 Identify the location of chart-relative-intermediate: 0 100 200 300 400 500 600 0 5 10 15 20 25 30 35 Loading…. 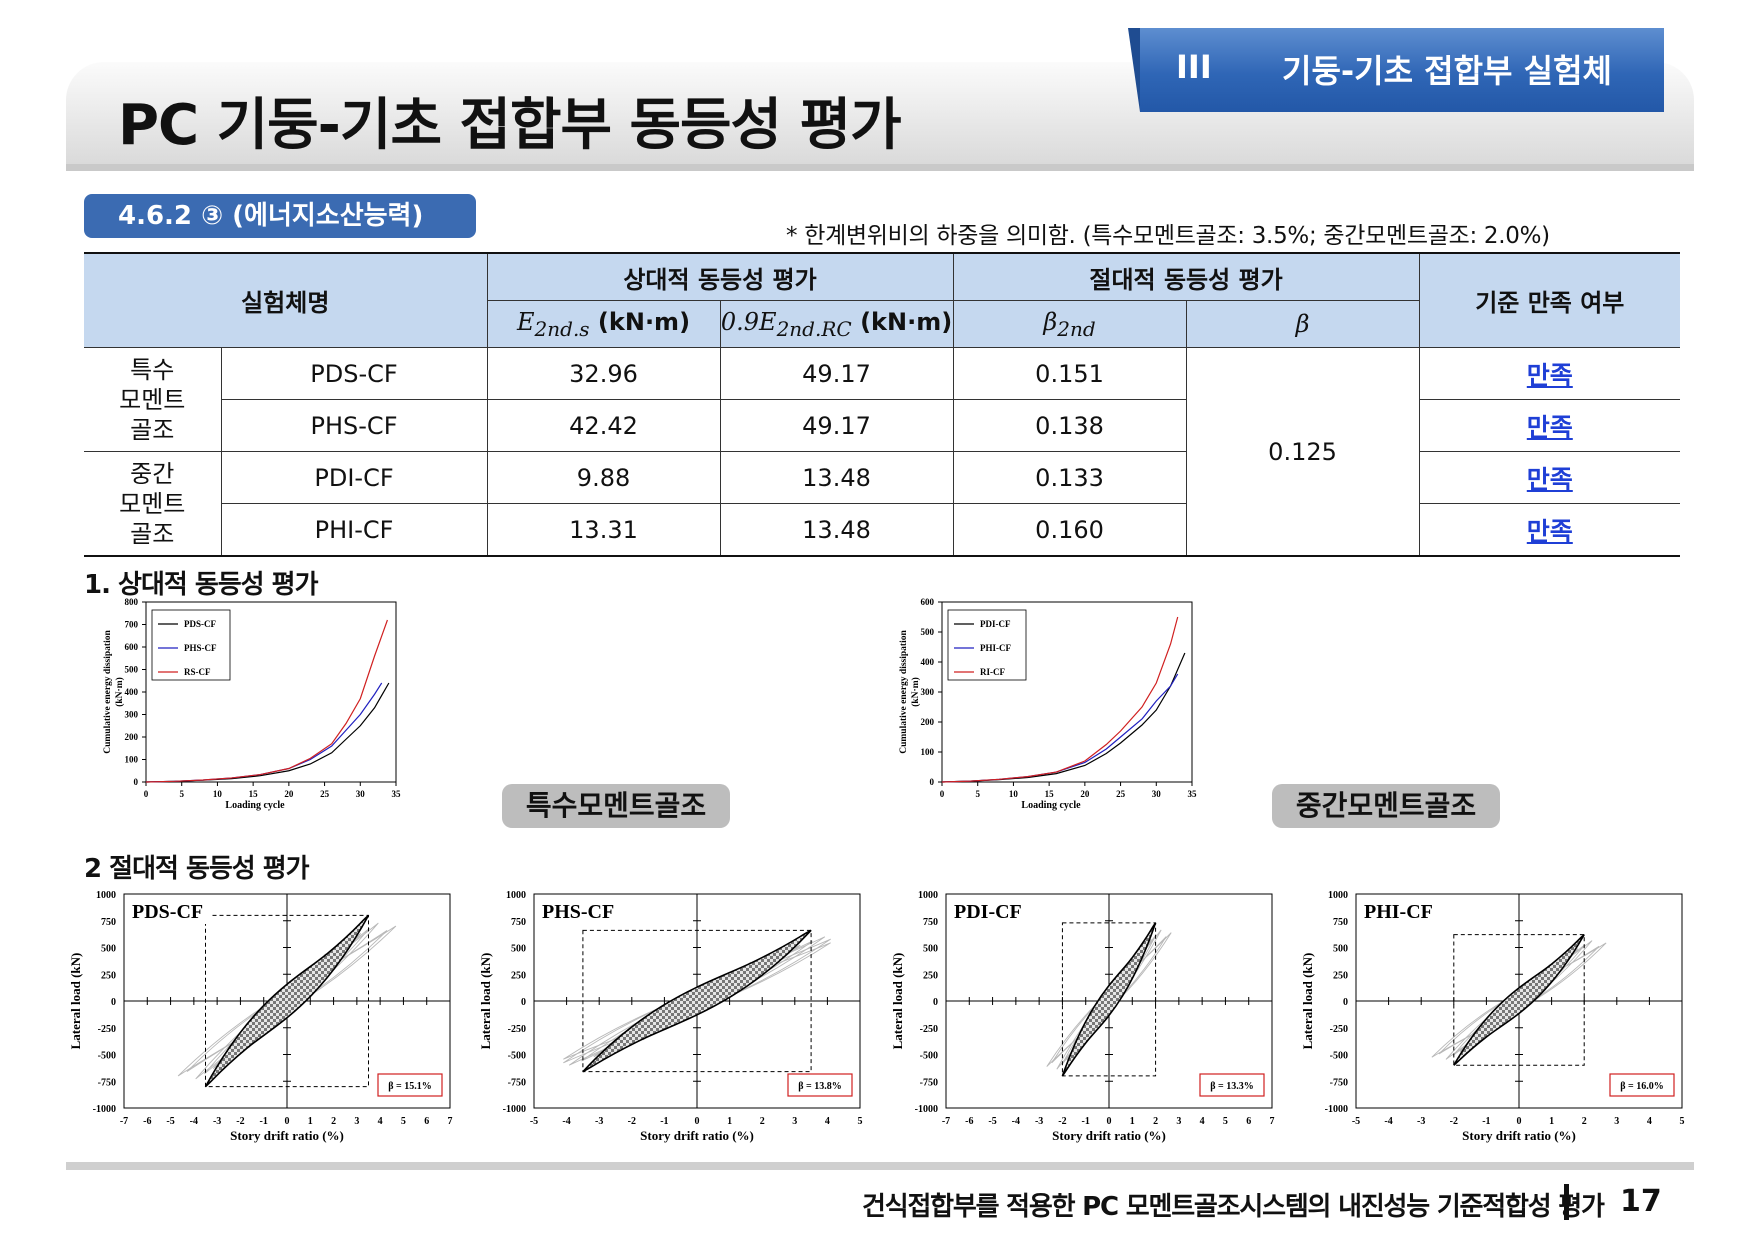
(1070, 721).